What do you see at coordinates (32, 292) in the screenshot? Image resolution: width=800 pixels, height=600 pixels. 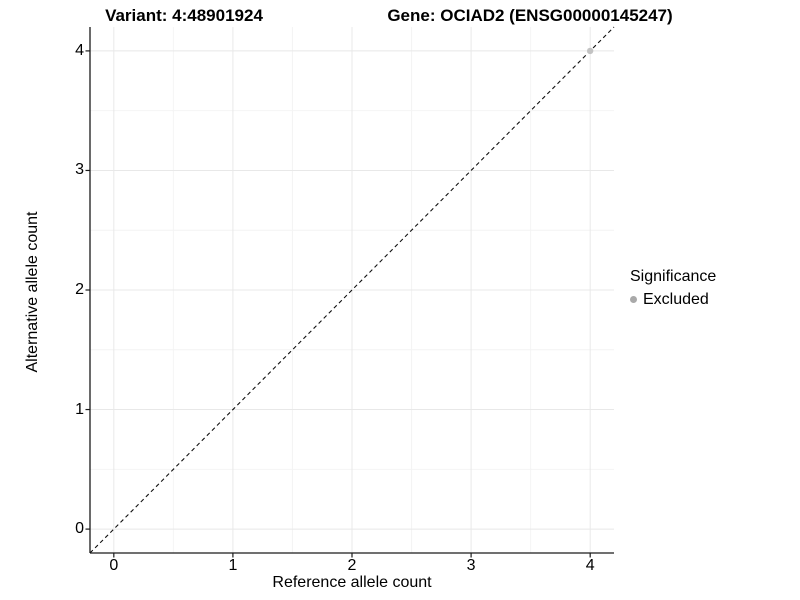 I see `y-axis-title: Alternative allele count` at bounding box center [32, 292].